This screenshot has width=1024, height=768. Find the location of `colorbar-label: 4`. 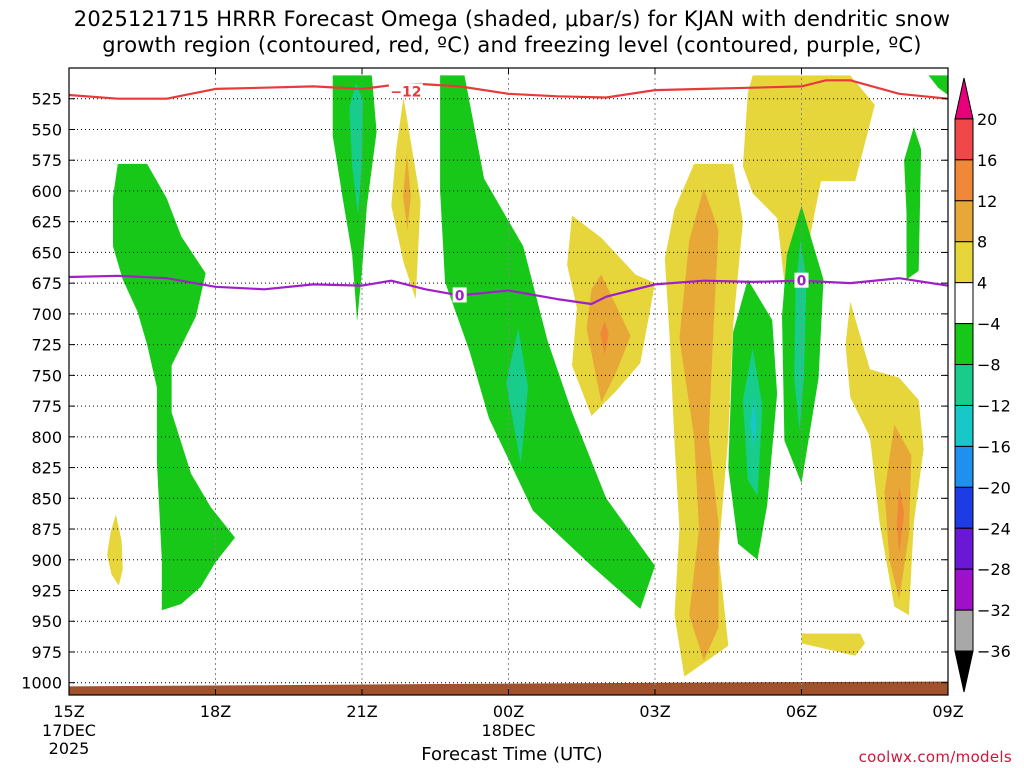

colorbar-label: 4 is located at coordinates (982, 283).